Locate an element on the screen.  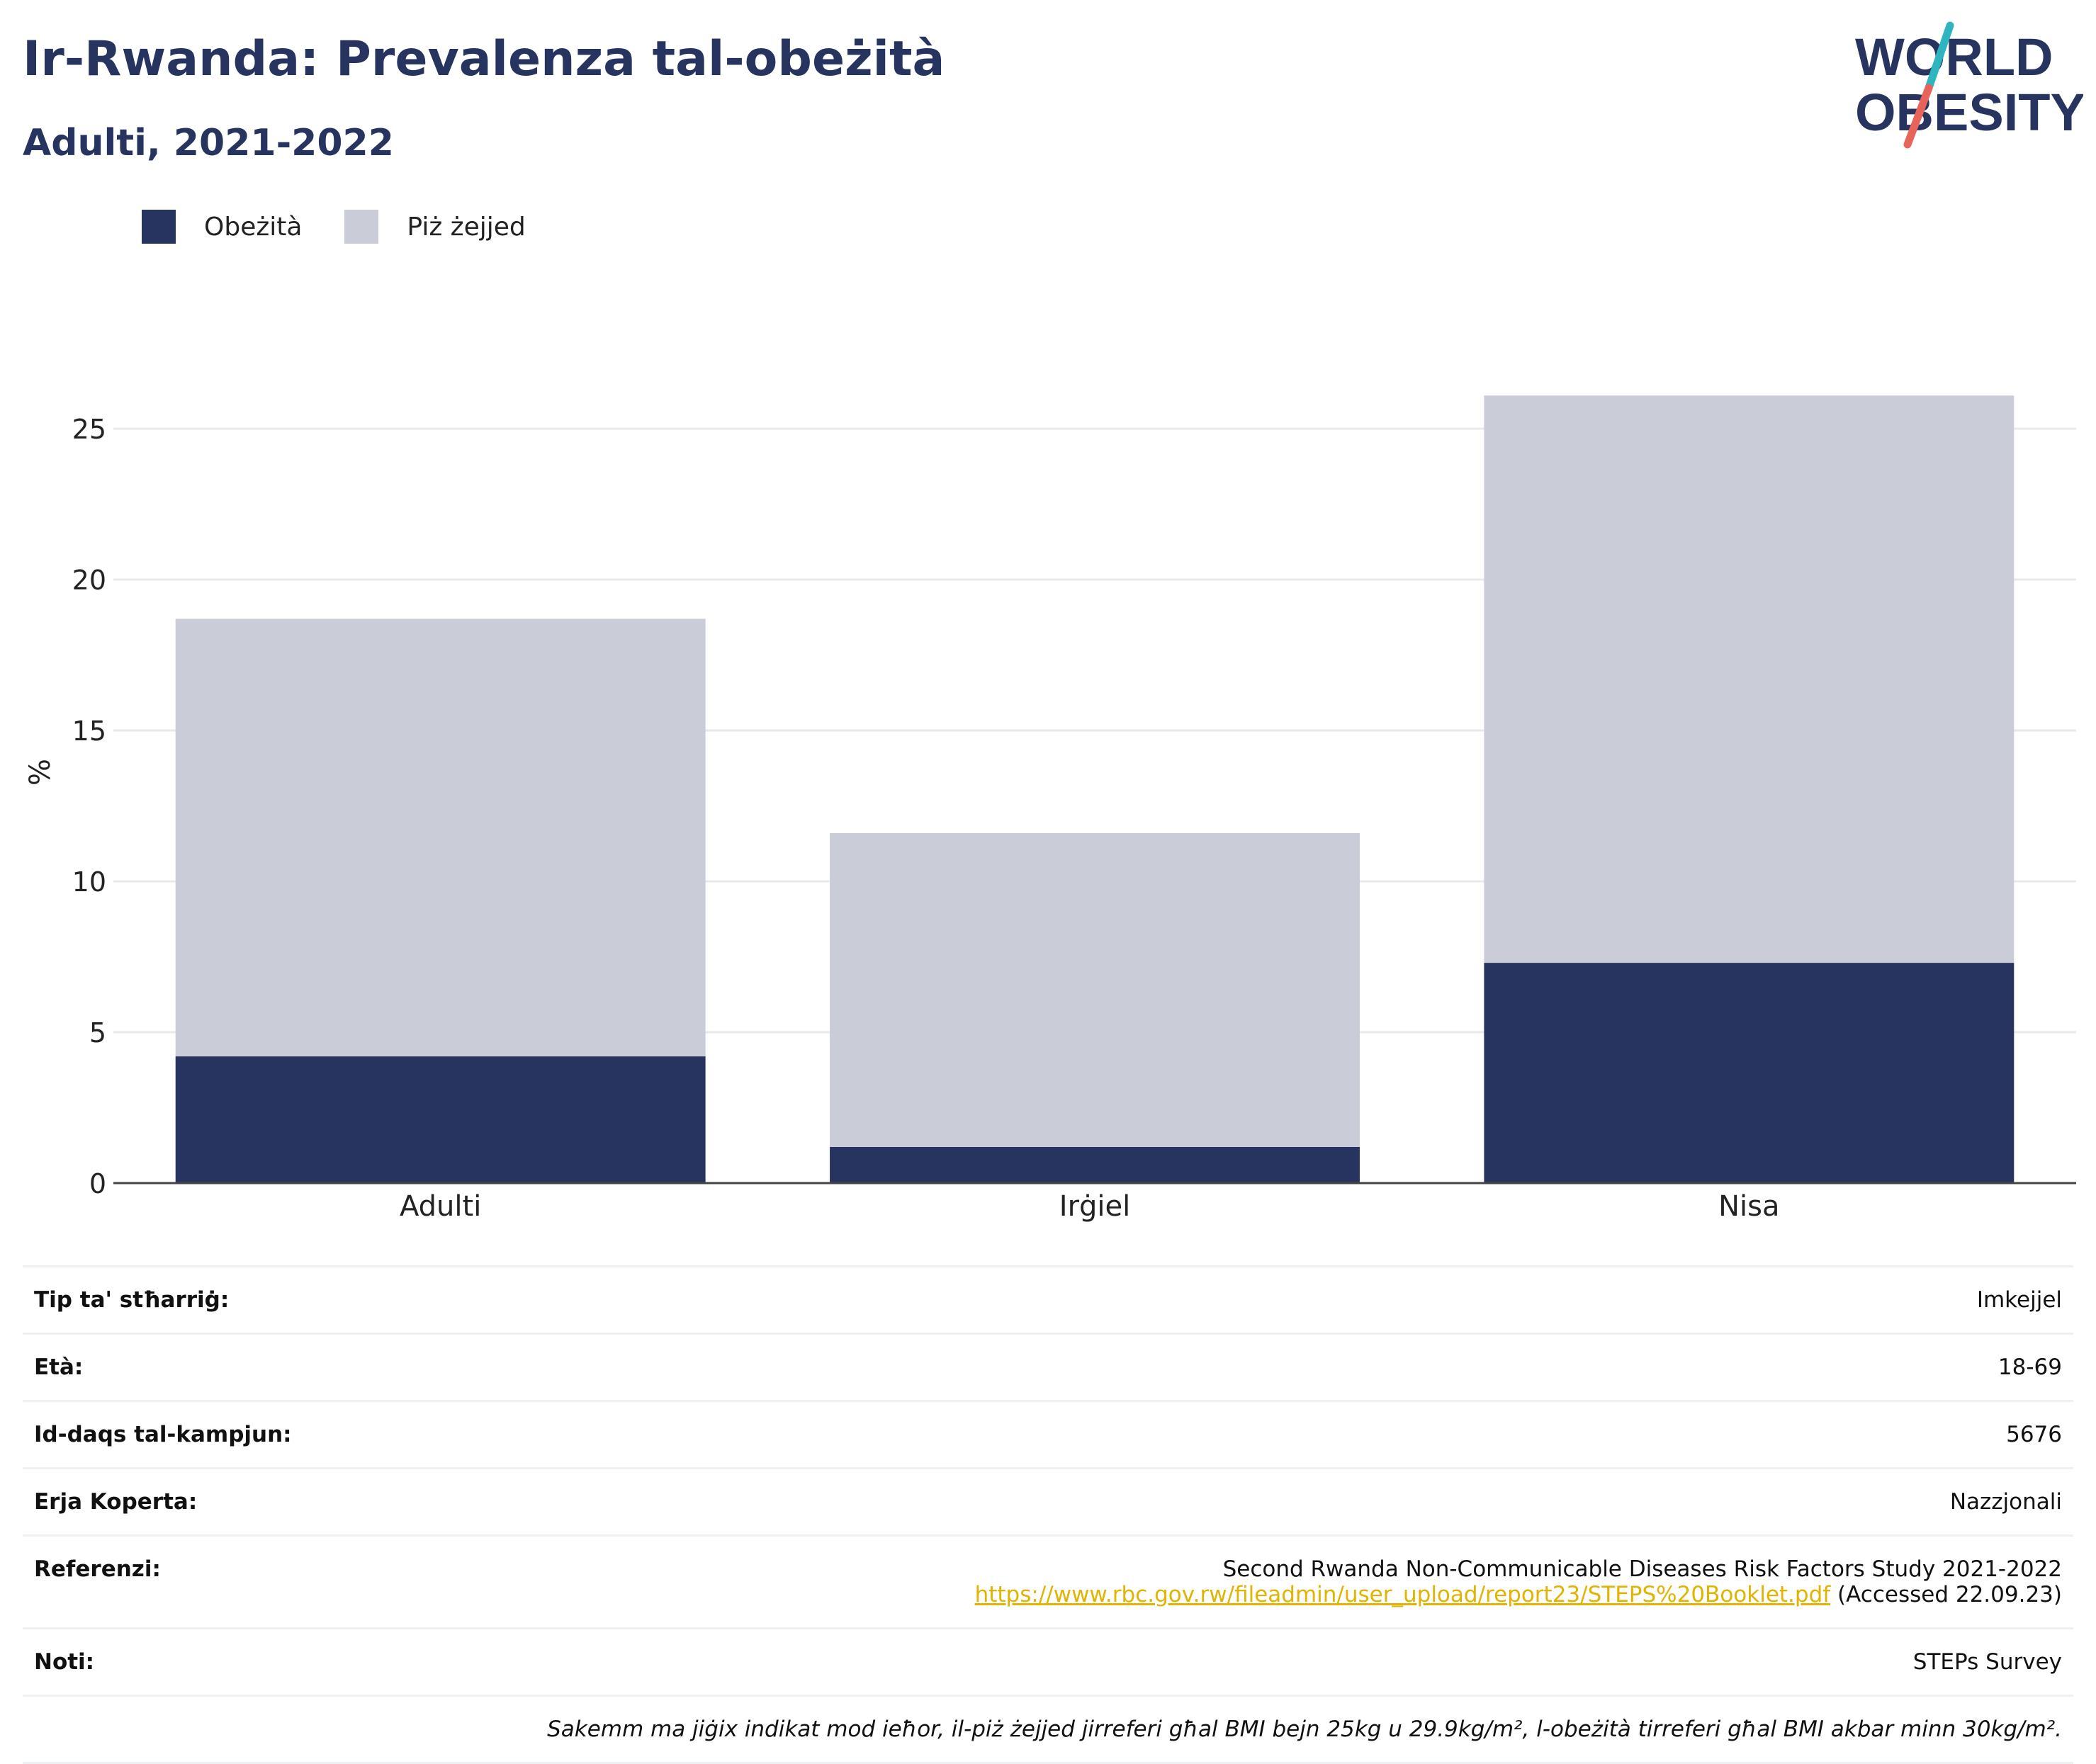
info-value: Imkejjel is located at coordinates (2019, 1300).